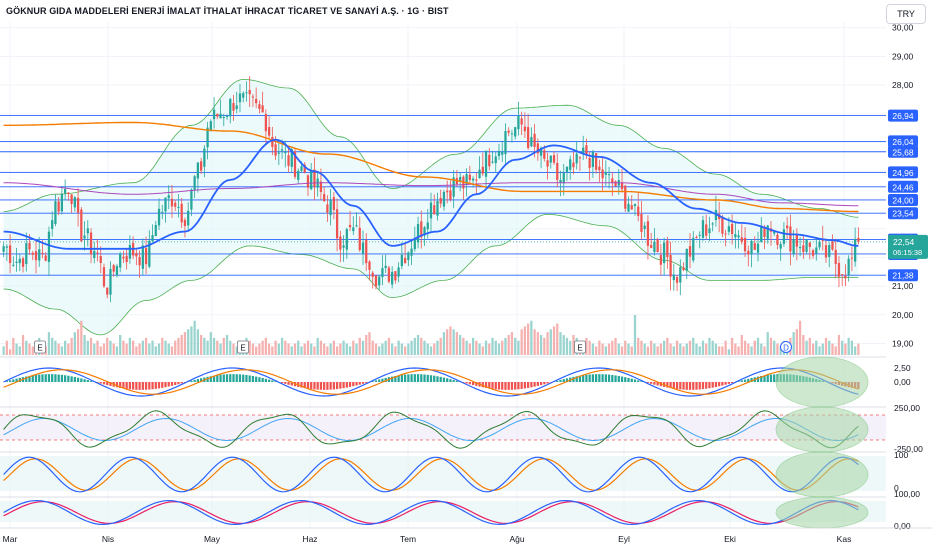 The width and height of the screenshot is (932, 550). Describe the element at coordinates (906, 14) in the screenshot. I see `currency-selector: TRY` at that location.